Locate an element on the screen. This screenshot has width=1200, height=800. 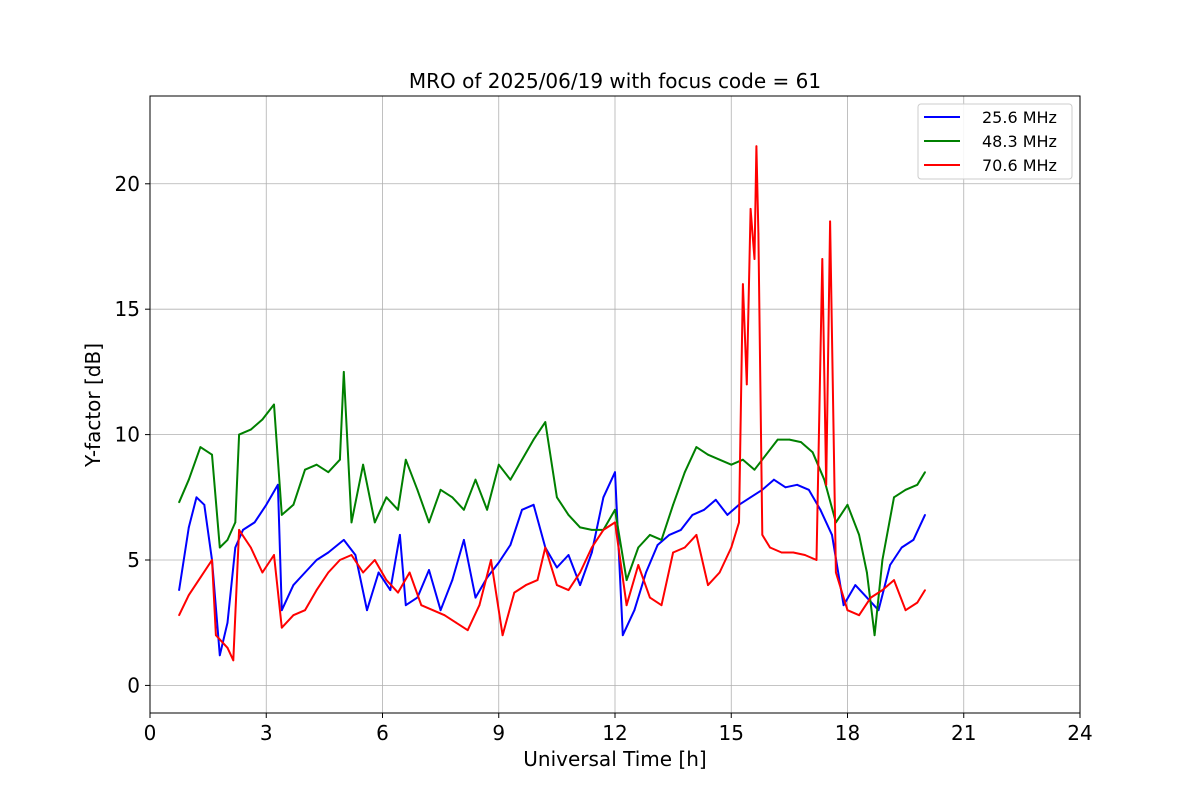
y-tick-label: 0 is located at coordinates (133, 685).